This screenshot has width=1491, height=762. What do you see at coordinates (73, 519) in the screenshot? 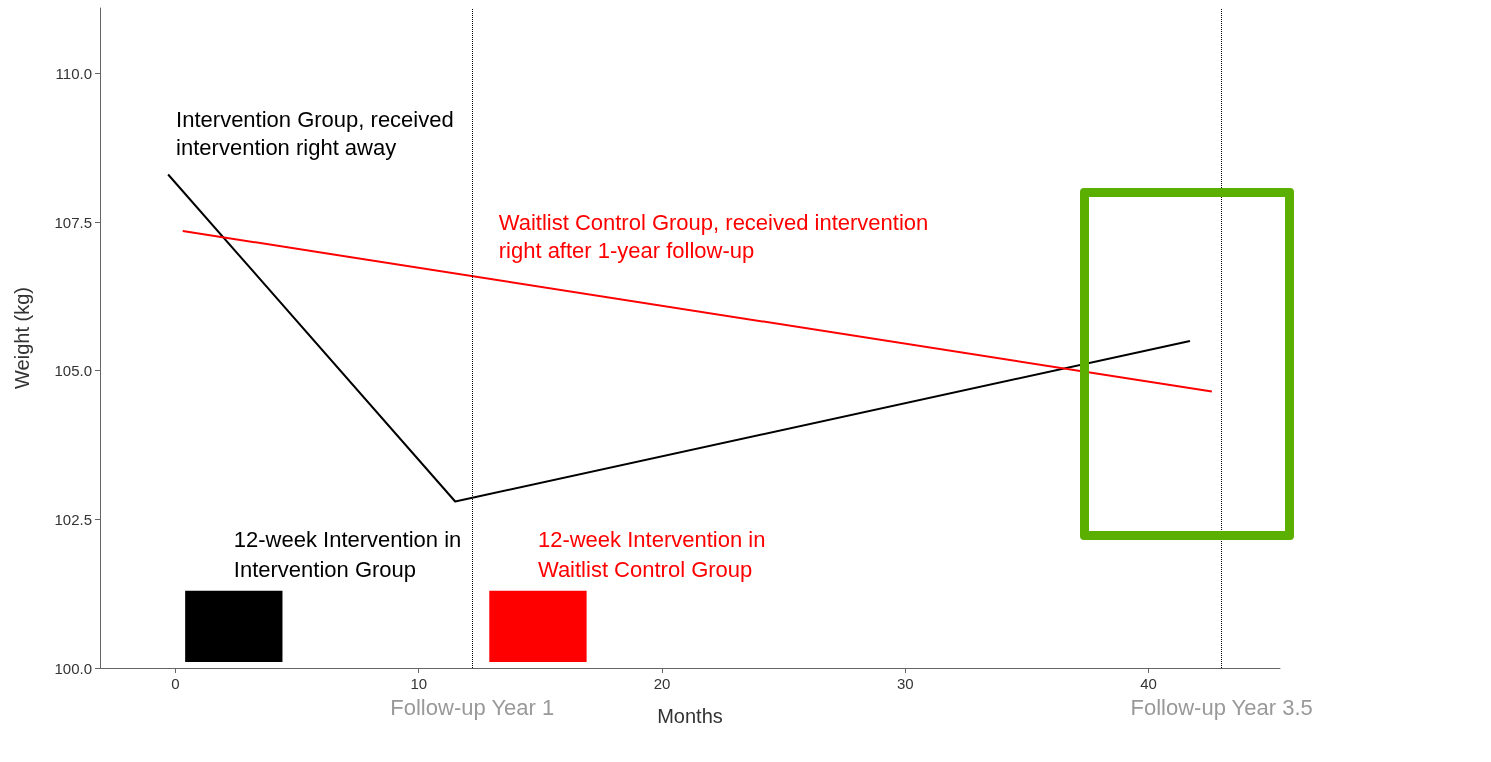
I see `y-tick-label: 102.5` at bounding box center [73, 519].